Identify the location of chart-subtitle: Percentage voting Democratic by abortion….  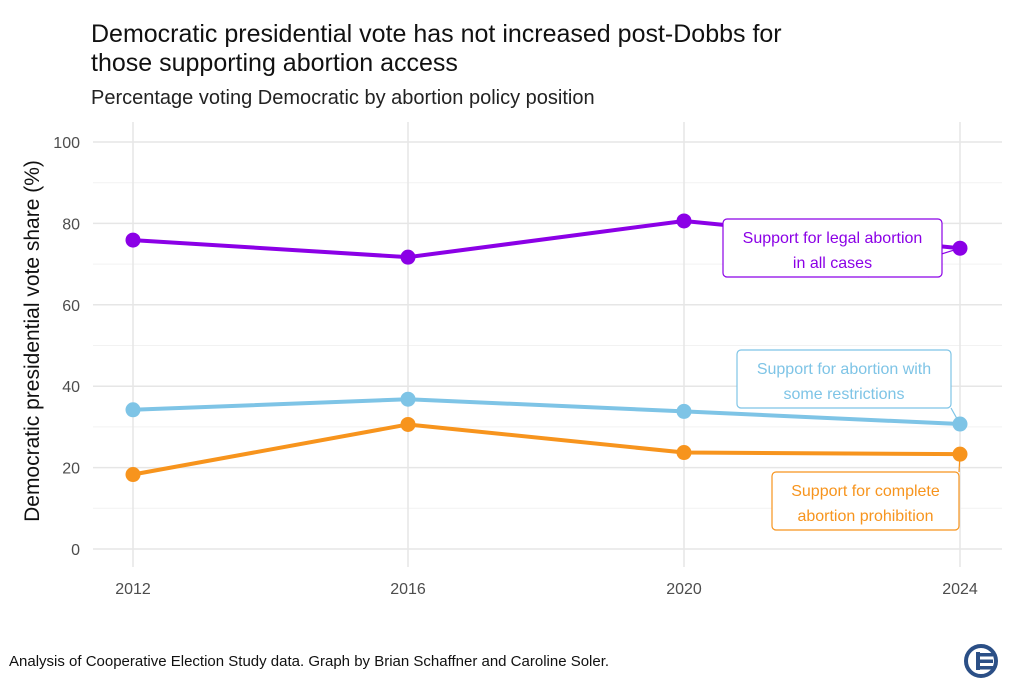
(343, 98).